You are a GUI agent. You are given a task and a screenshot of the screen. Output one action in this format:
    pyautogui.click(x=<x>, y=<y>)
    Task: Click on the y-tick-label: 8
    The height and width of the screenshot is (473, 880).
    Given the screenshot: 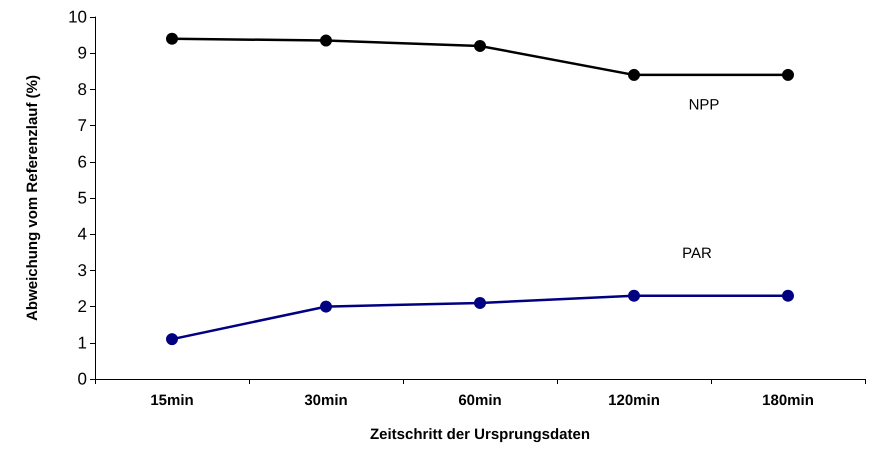 What is the action you would take?
    pyautogui.click(x=82, y=89)
    